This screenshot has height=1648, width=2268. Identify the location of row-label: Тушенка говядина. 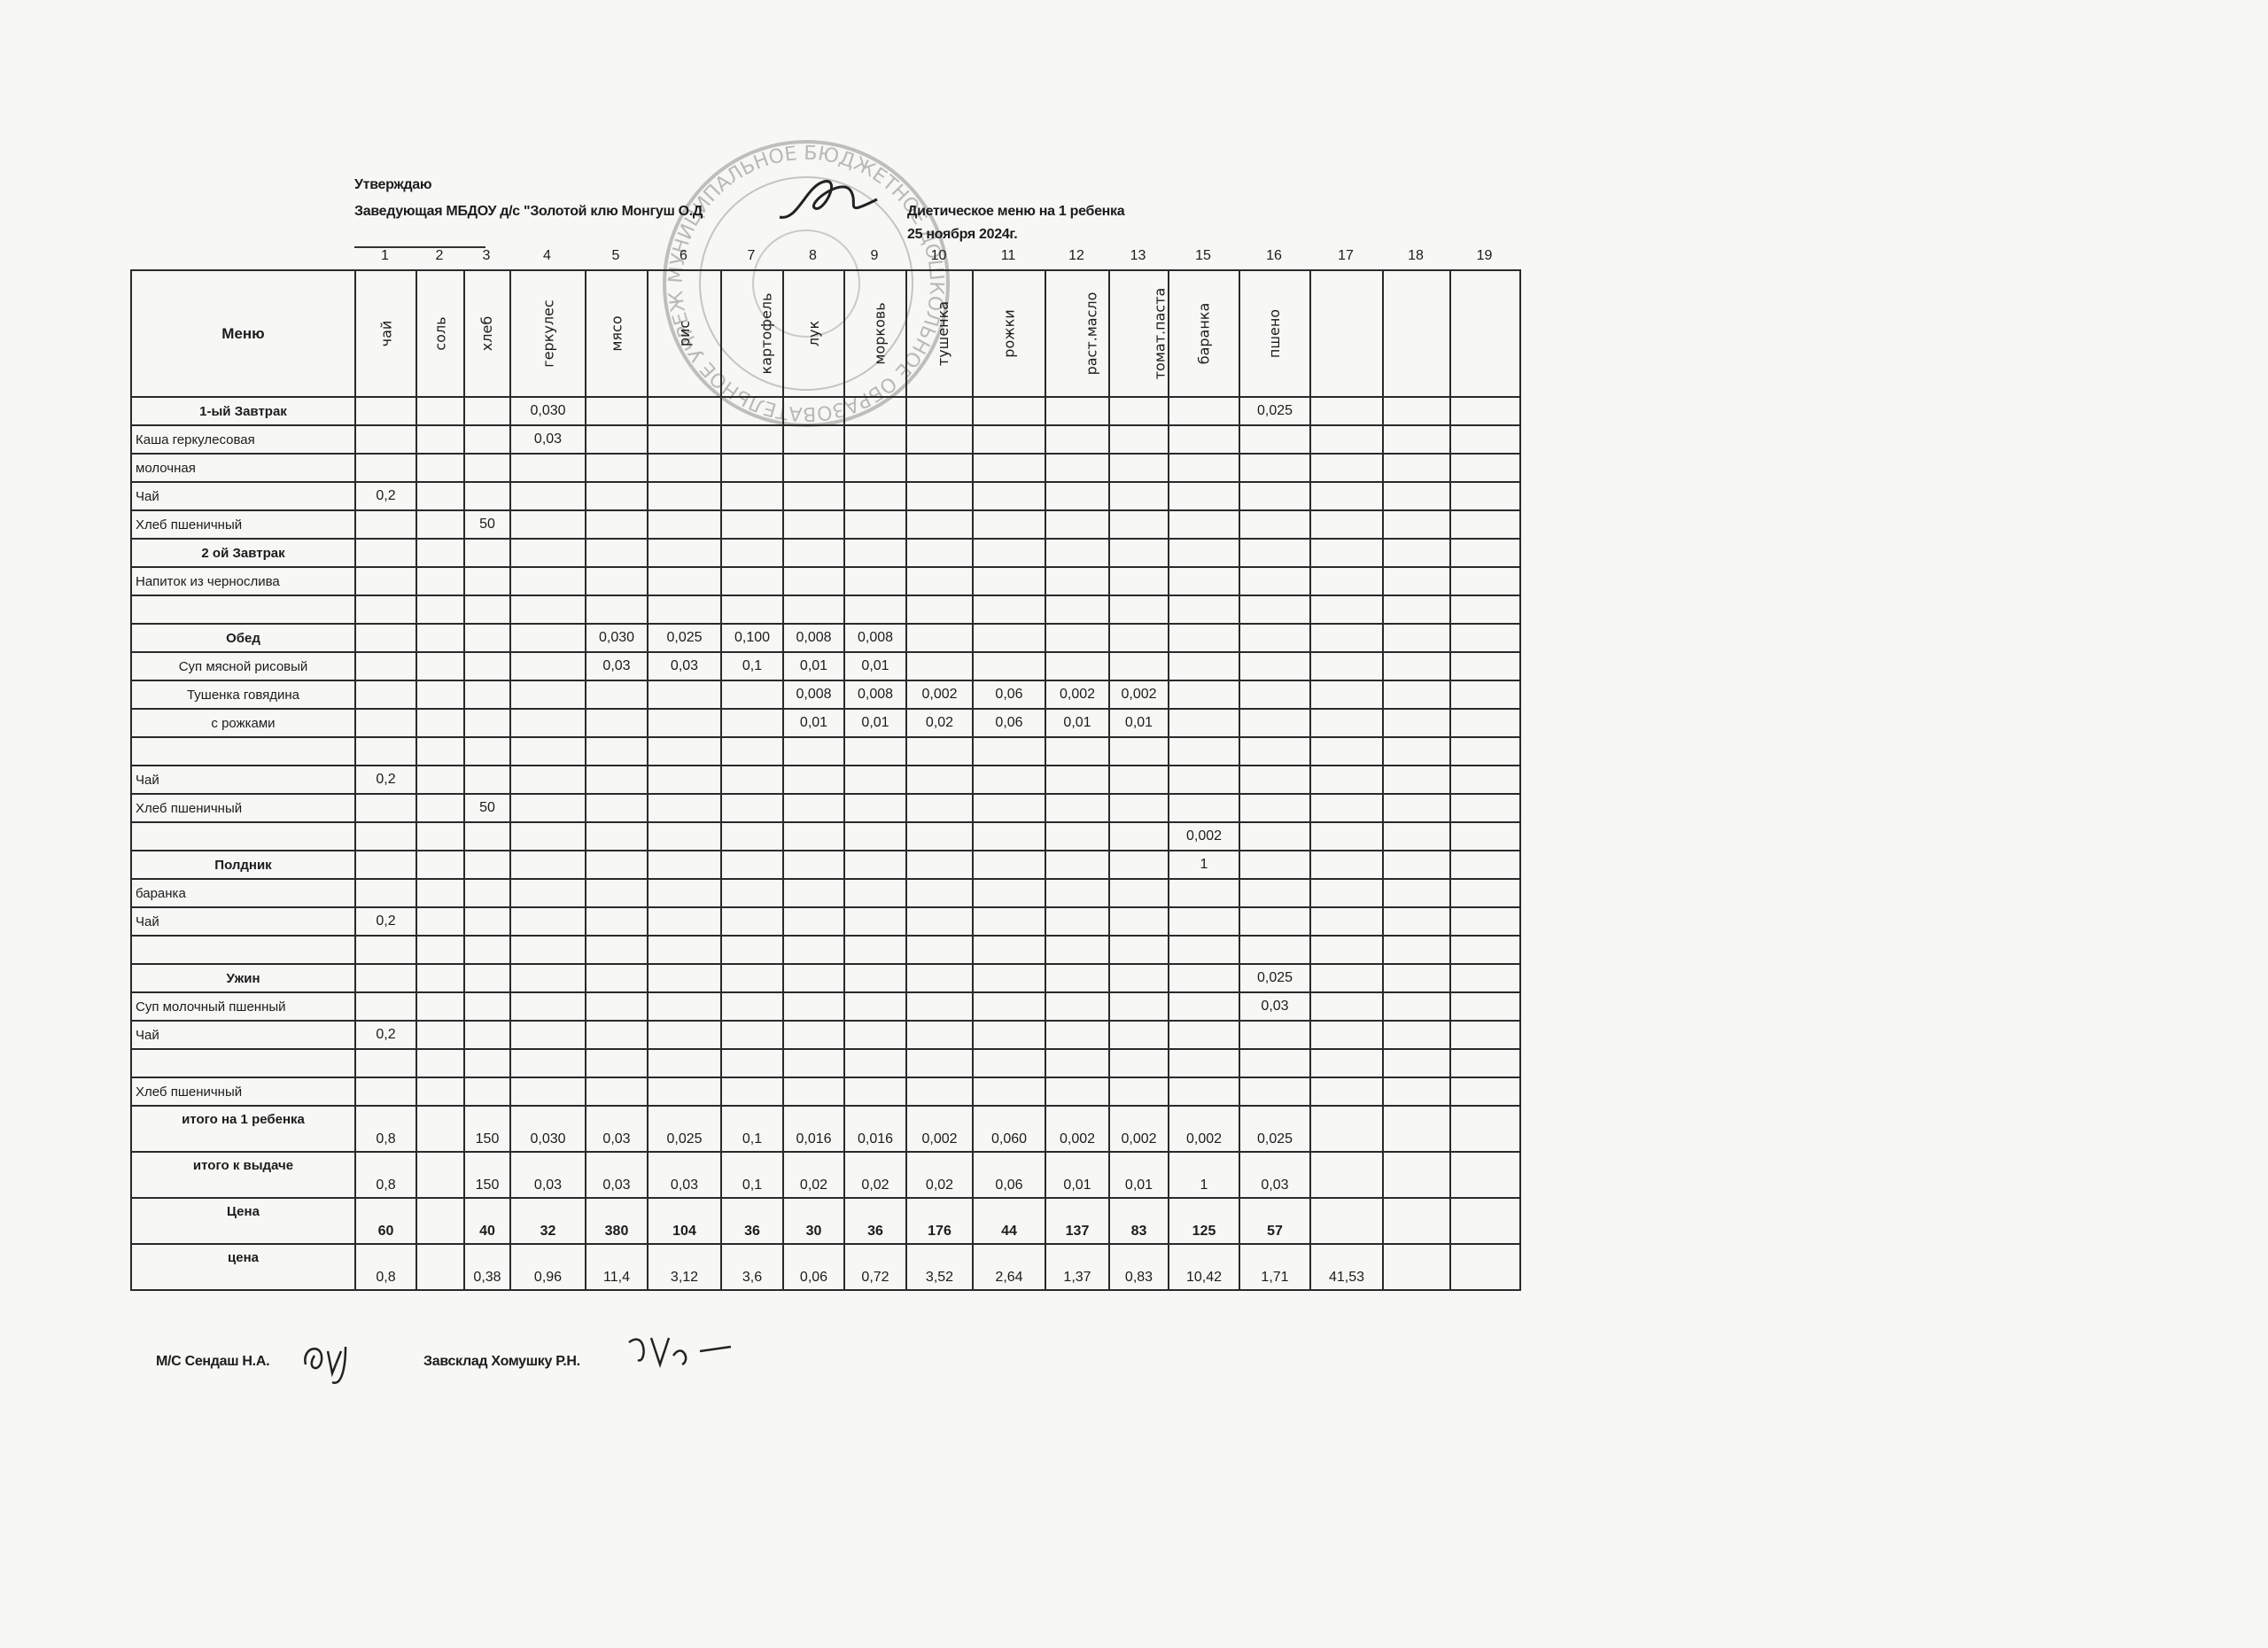
(243, 695).